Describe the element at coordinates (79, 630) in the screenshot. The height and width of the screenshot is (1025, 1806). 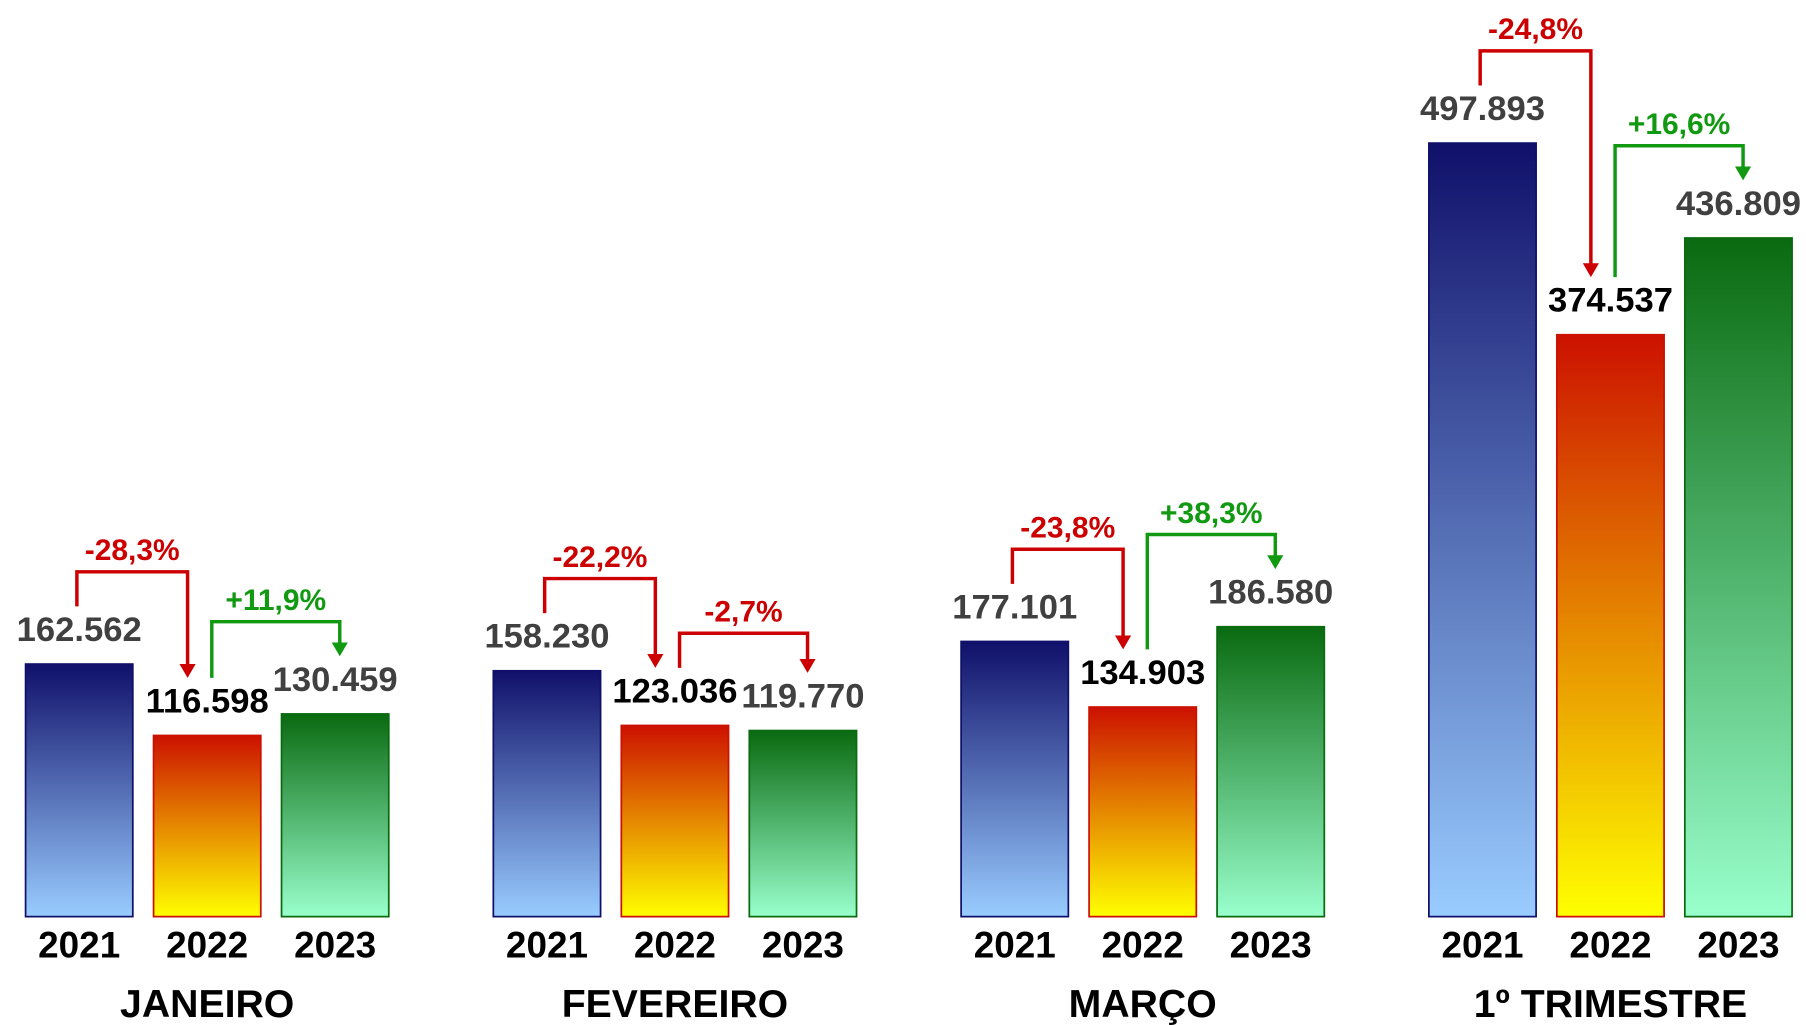
I see `value-label: 162.562` at that location.